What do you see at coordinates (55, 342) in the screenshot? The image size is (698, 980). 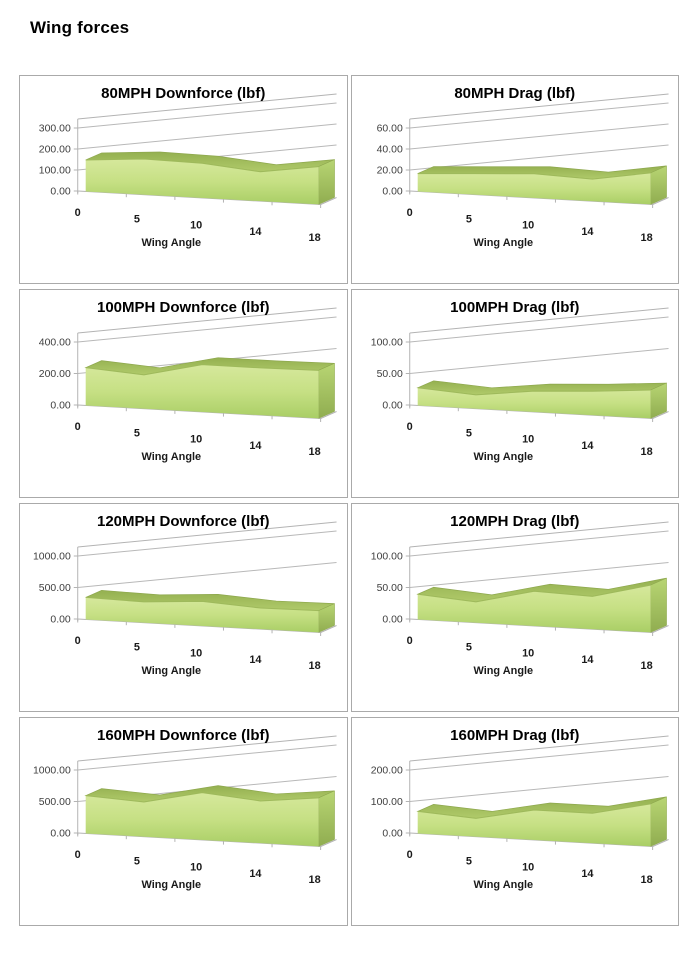 I see `svg-text: 400.00` at bounding box center [55, 342].